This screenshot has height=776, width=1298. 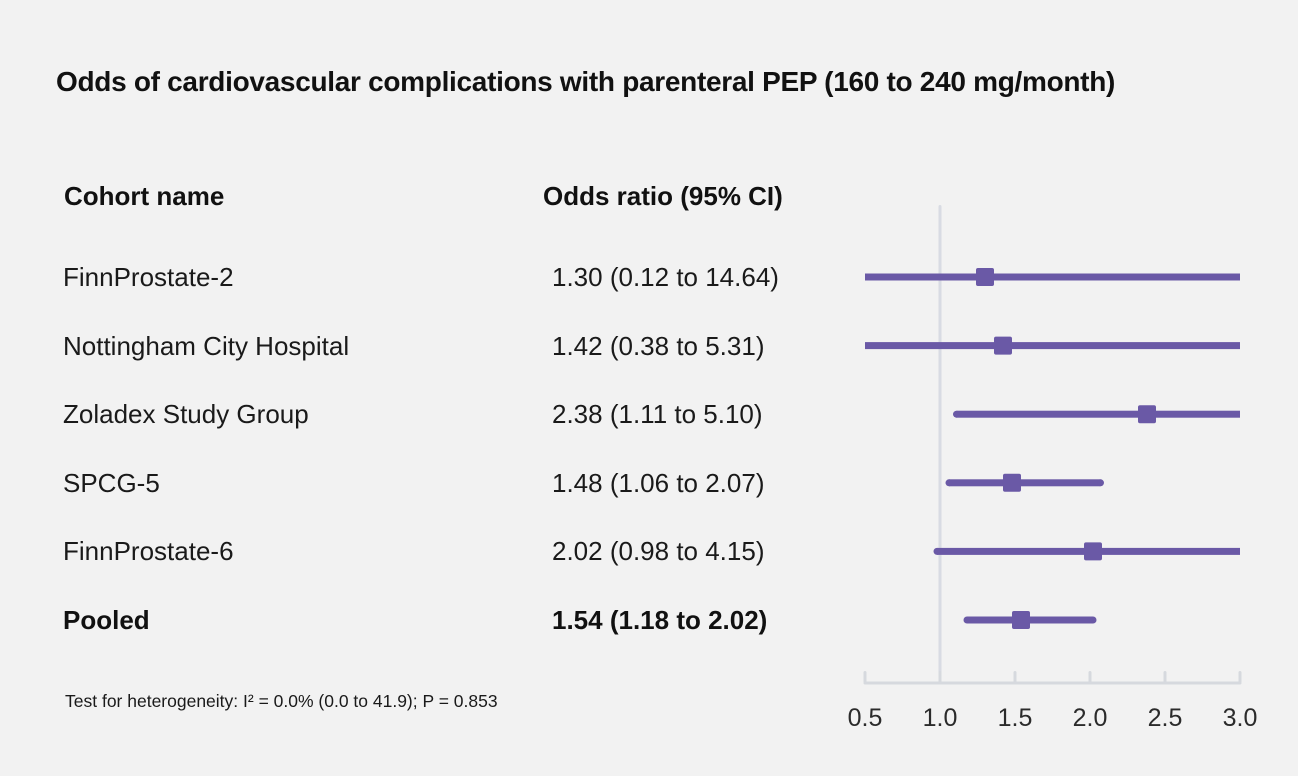 I want to click on cohort-name: SPCG-5, so click(x=111, y=482).